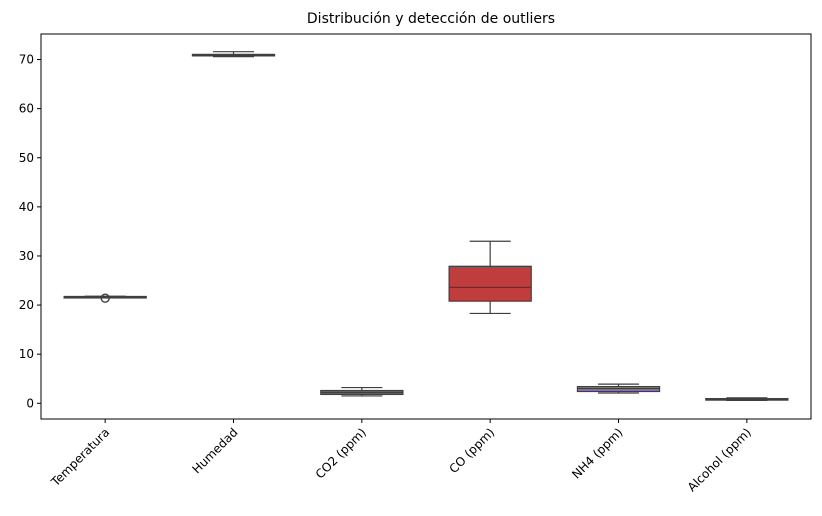 Image resolution: width=822 pixels, height=516 pixels. Describe the element at coordinates (431, 19) in the screenshot. I see `chart-title: Distribución y detección de outliers` at that location.